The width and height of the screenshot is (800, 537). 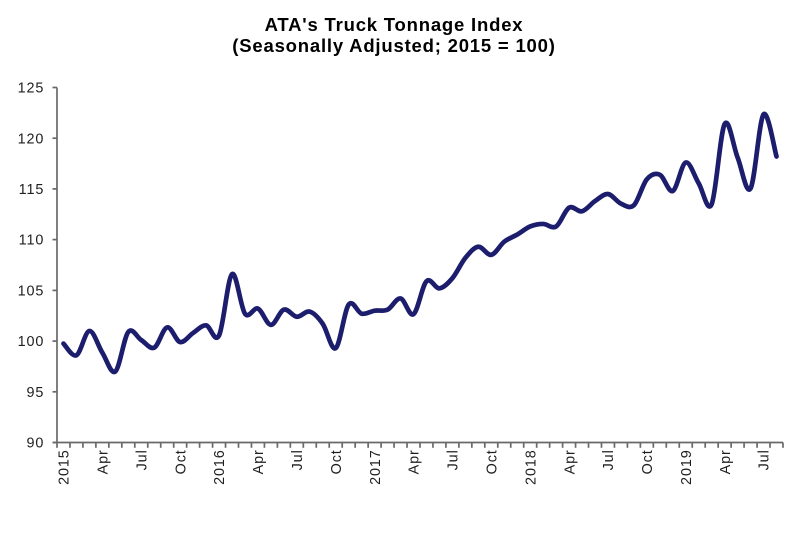 I want to click on svg-text: 2018, so click(x=531, y=467).